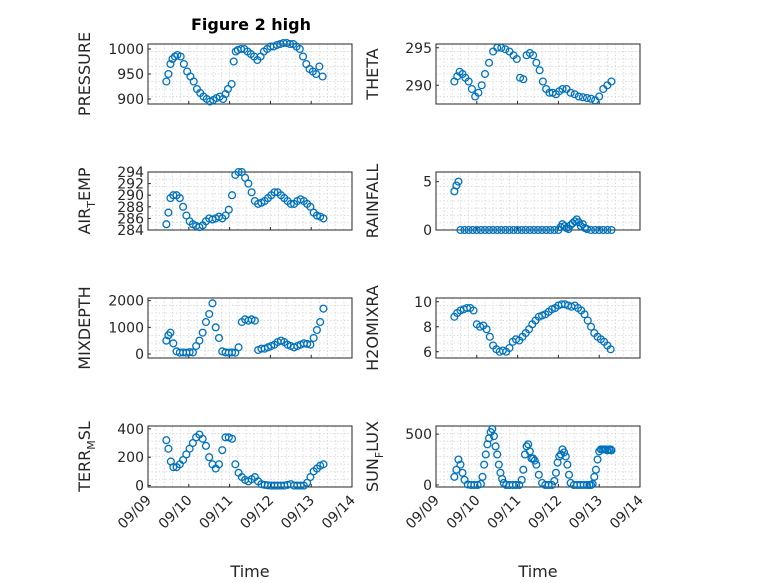 The width and height of the screenshot is (778, 583). I want to click on x-tick-label: 09/13, so click(298, 513).